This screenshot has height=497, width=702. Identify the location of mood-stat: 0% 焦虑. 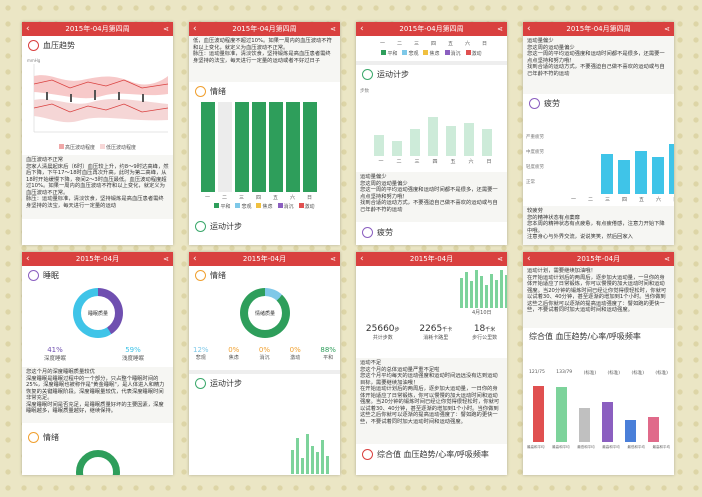
(233, 353).